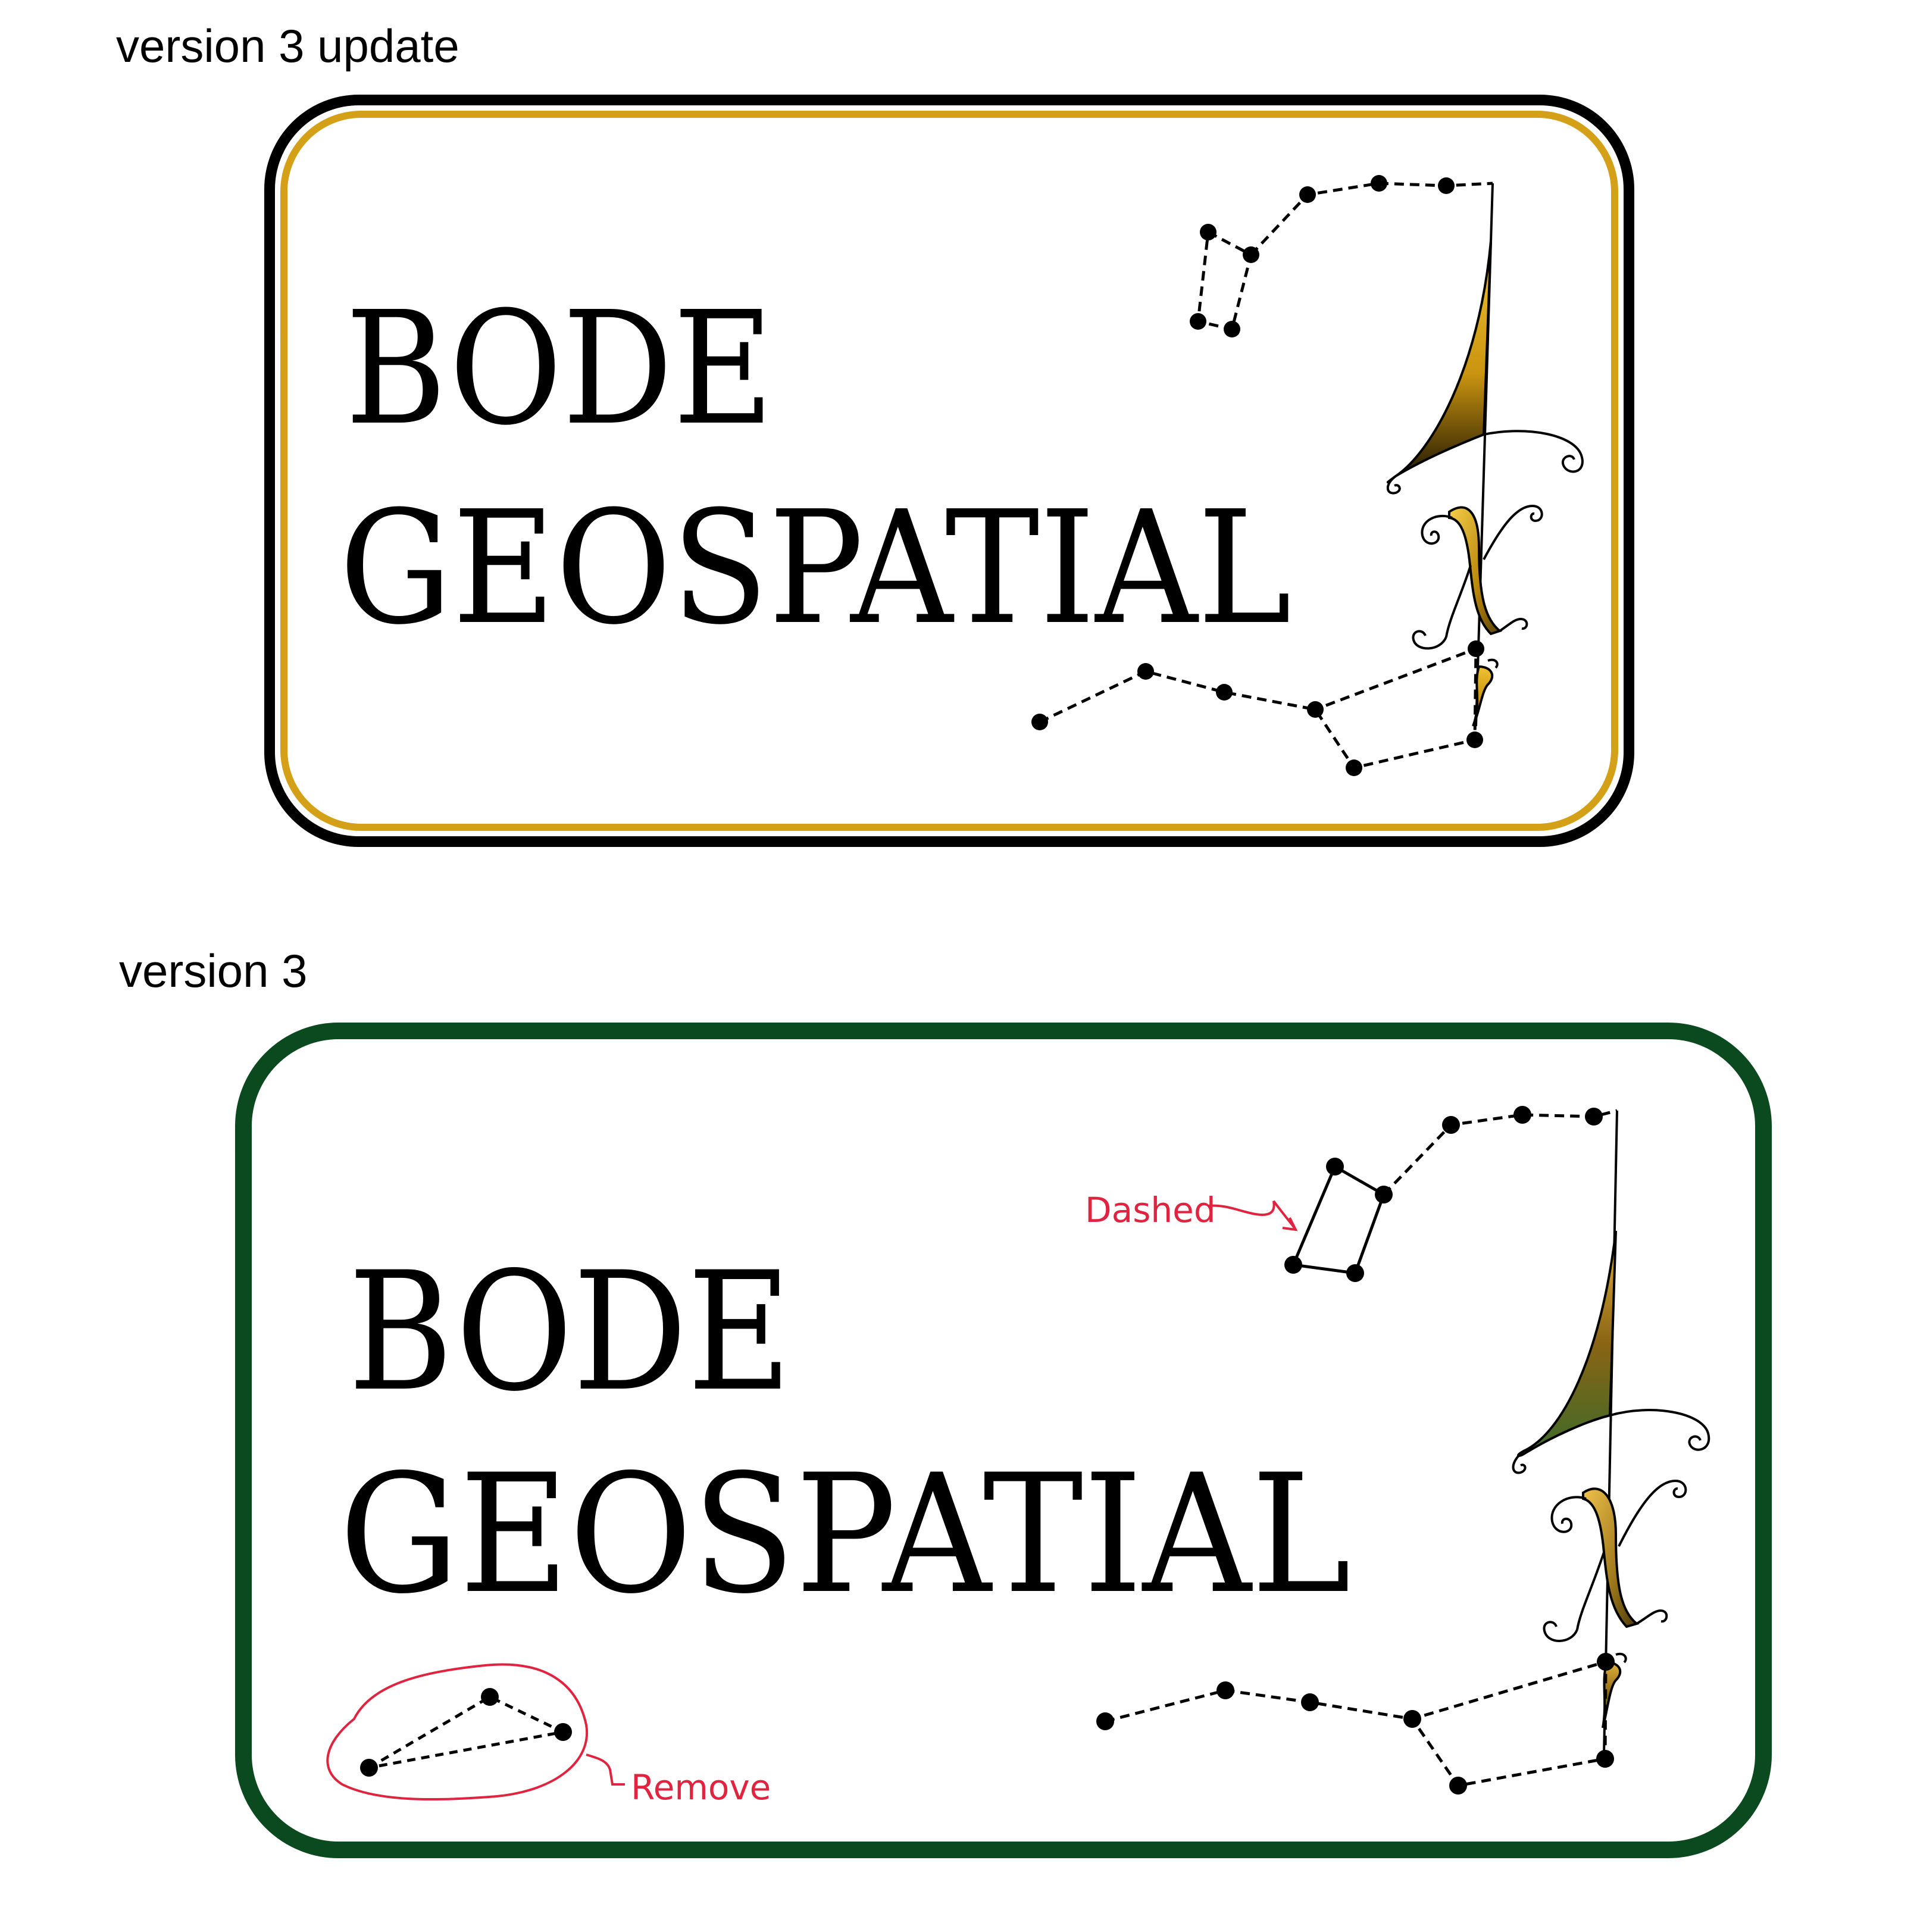 This screenshot has height=1932, width=1917. What do you see at coordinates (213, 971) in the screenshot?
I see `version-3-label: version 3` at bounding box center [213, 971].